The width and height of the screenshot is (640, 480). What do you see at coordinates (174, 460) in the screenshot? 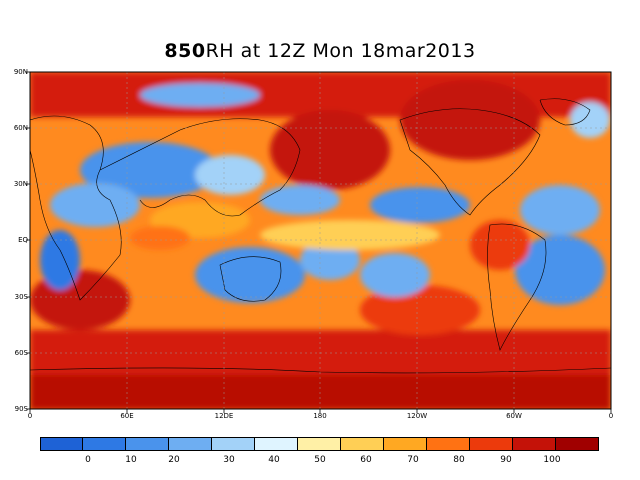
I see `colorbar-label: 20` at bounding box center [174, 460].